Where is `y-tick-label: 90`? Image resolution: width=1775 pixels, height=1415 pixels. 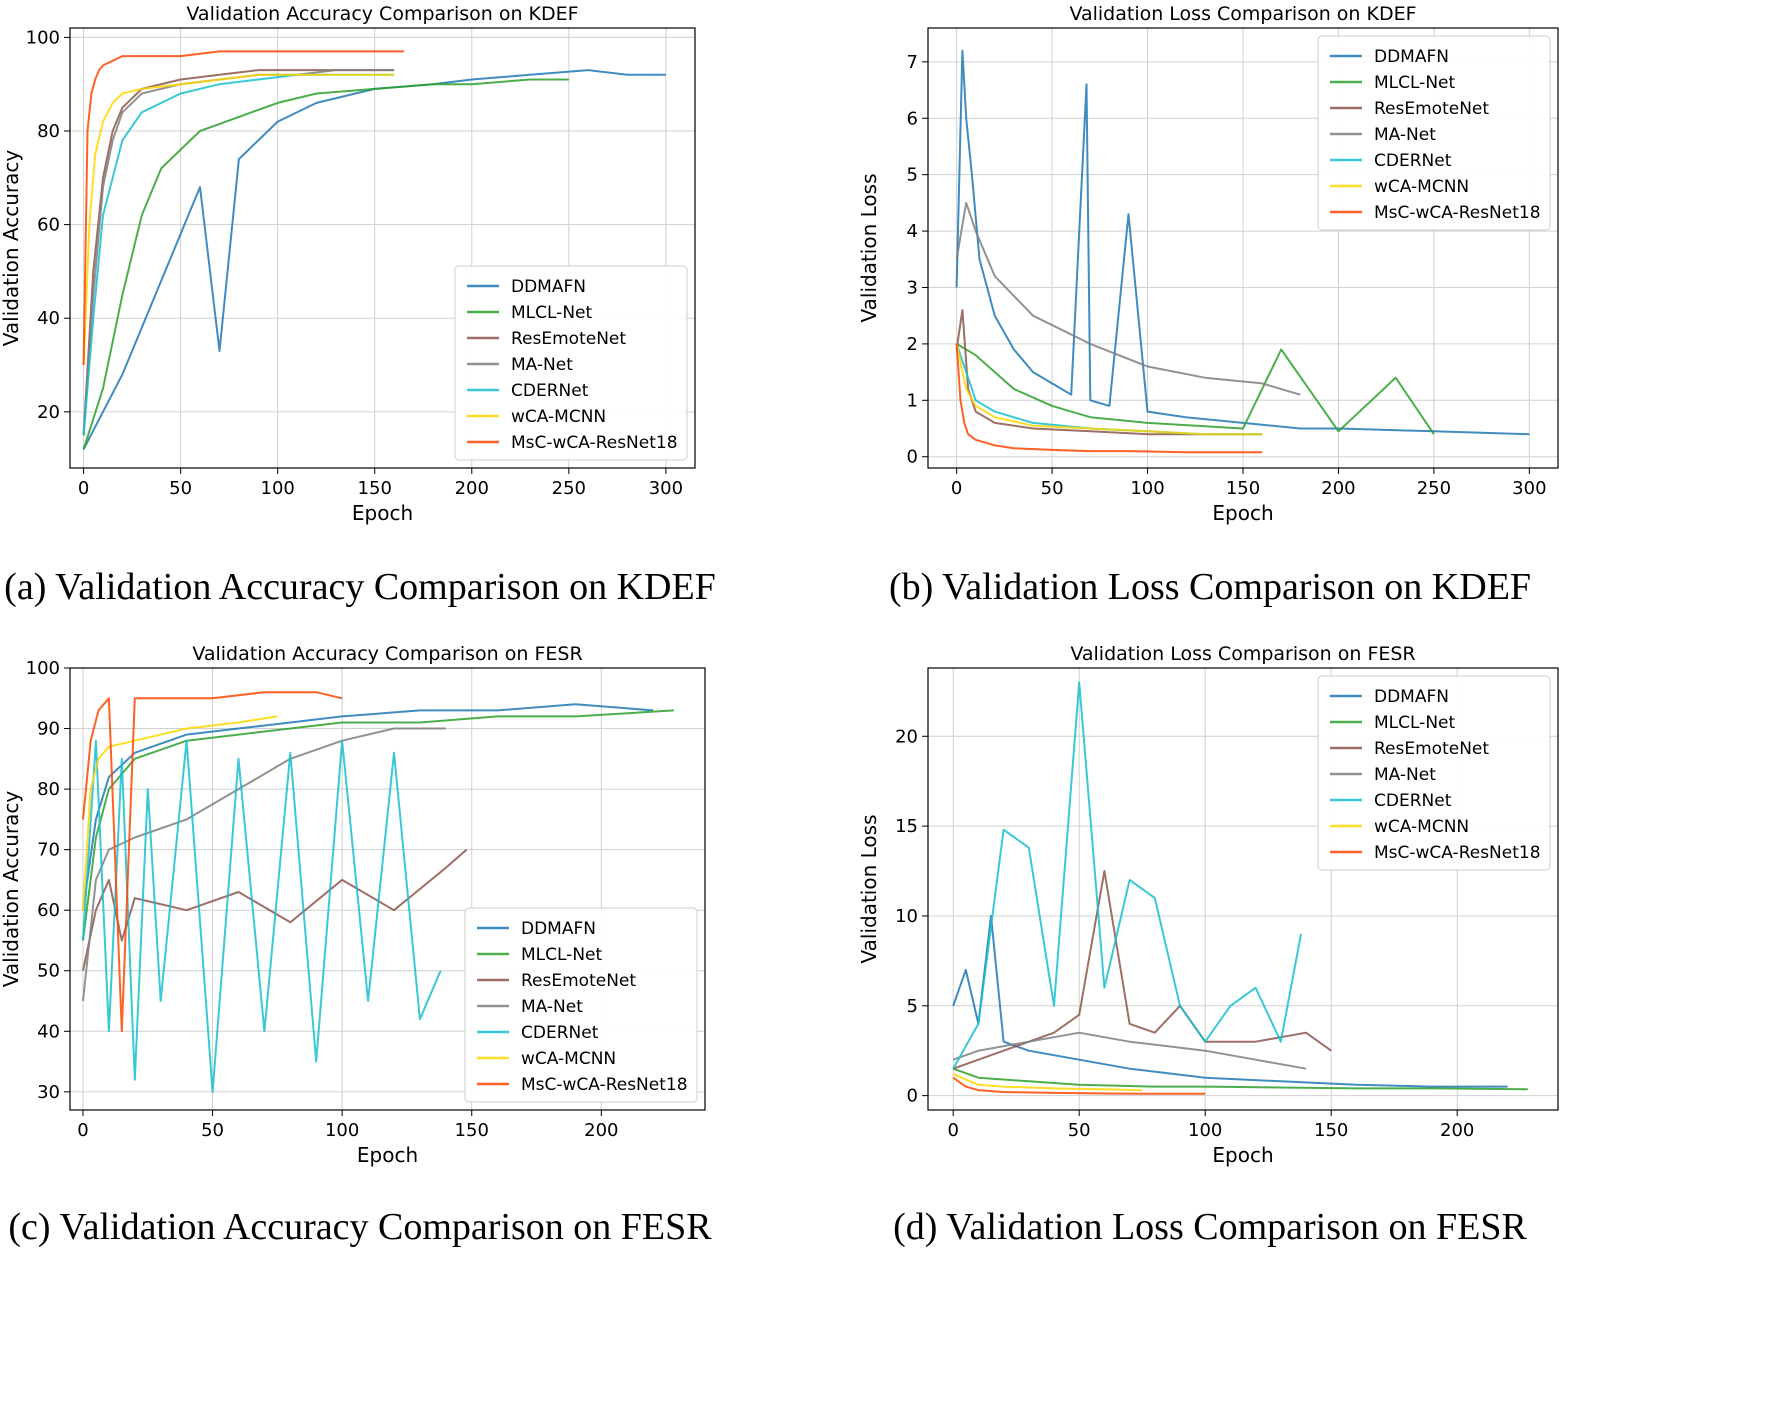 y-tick-label: 90 is located at coordinates (48, 729).